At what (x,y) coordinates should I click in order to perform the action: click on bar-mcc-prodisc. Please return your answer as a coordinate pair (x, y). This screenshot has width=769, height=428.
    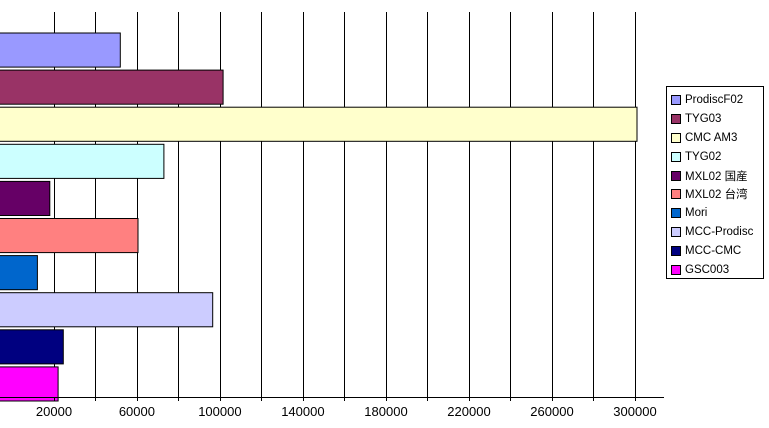
    Looking at the image, I should click on (107, 310).